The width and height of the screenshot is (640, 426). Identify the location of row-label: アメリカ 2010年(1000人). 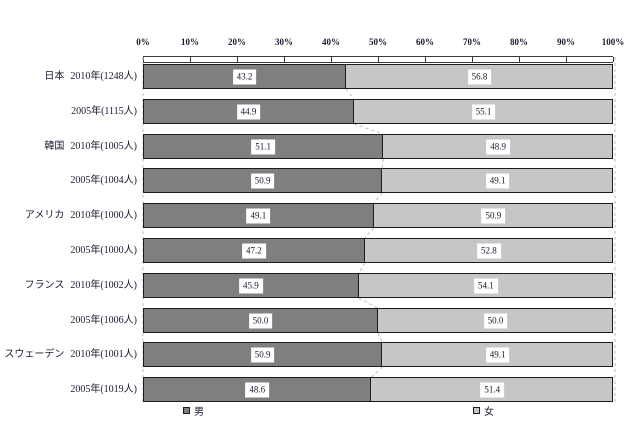
(68, 215).